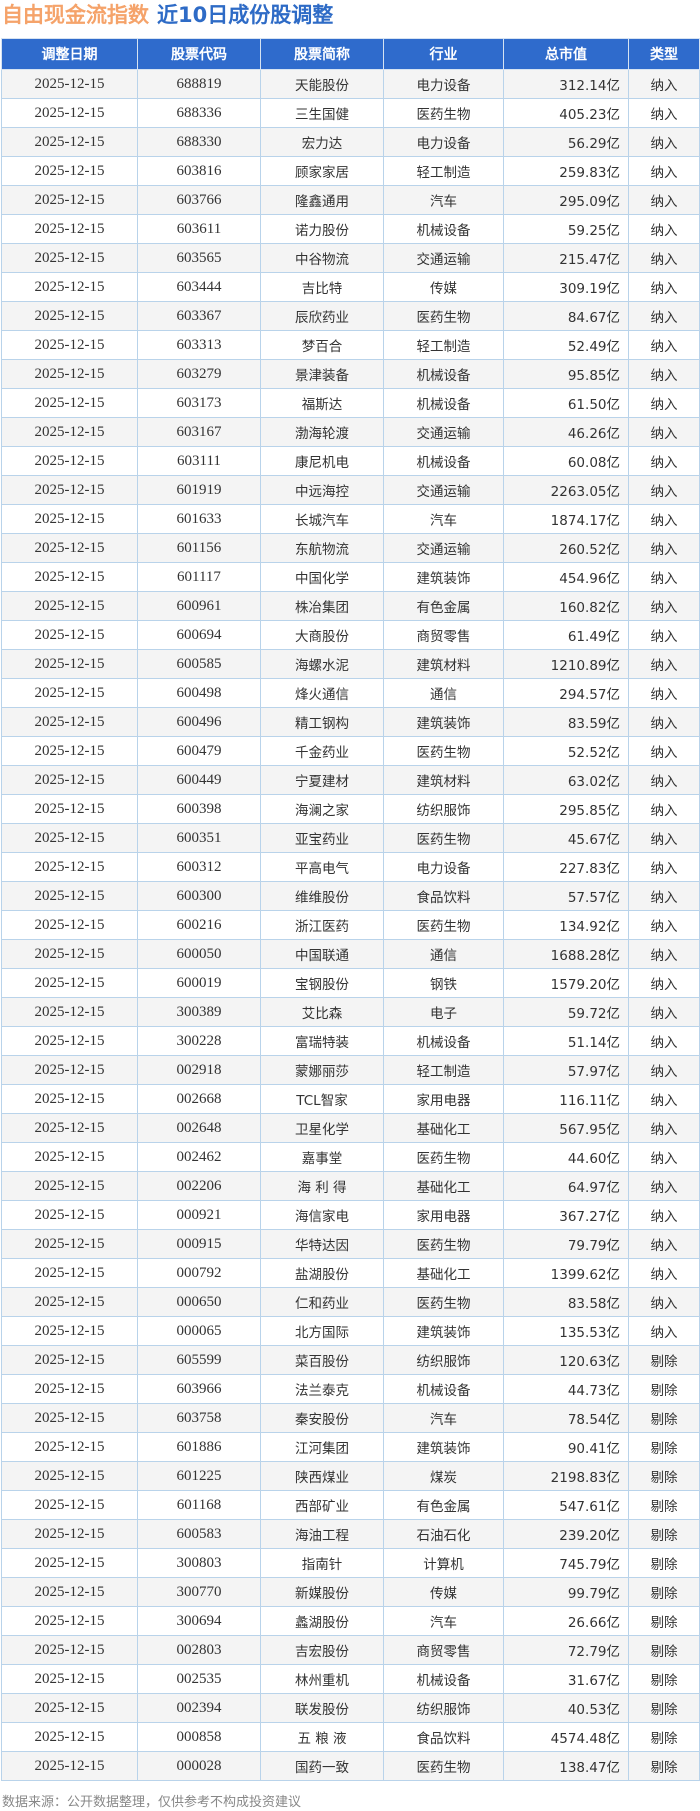  I want to click on cell-name: 海 利 得, so click(322, 1186).